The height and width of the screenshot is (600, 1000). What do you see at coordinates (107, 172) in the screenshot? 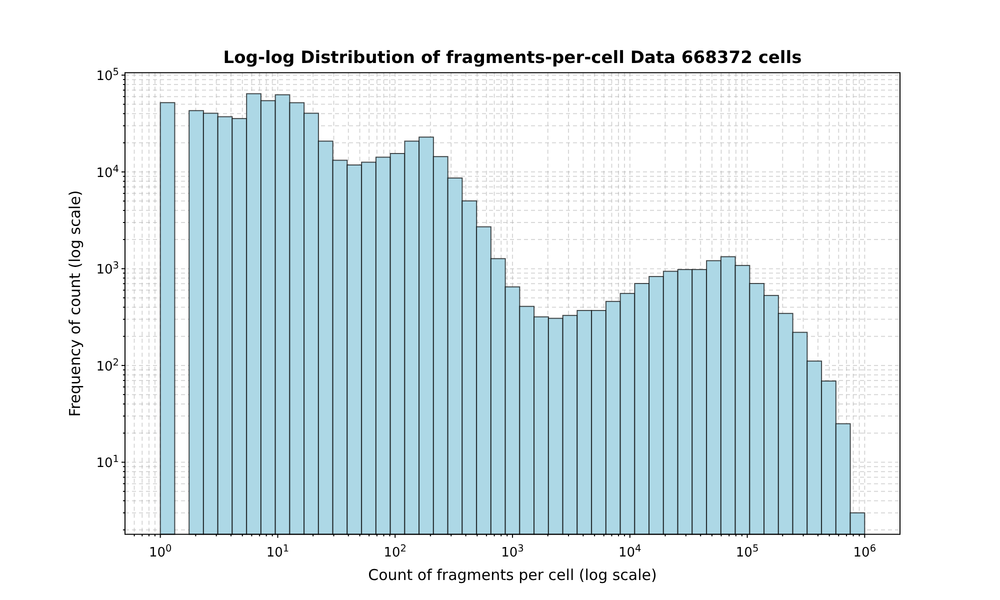
I see `y-tick-label: 10$^{4}$` at bounding box center [107, 172].